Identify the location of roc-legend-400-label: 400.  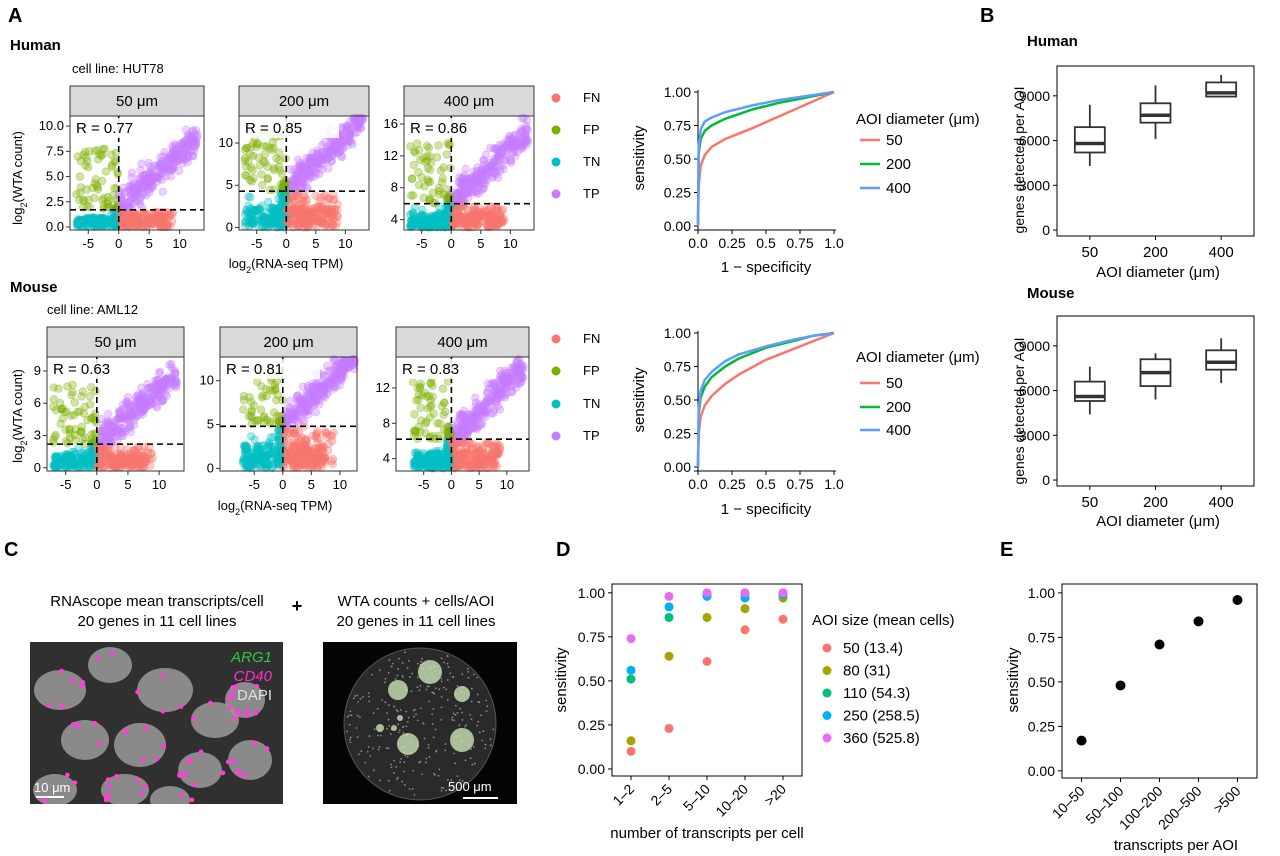
(898, 430).